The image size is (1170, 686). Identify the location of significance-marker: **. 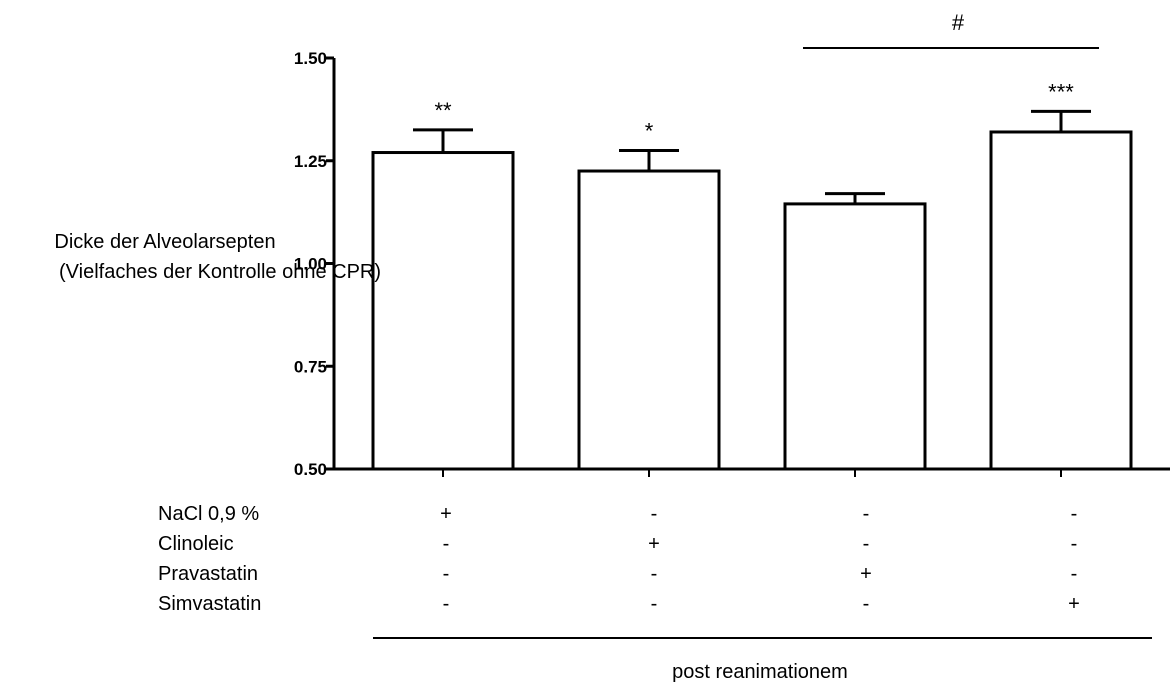
(443, 110).